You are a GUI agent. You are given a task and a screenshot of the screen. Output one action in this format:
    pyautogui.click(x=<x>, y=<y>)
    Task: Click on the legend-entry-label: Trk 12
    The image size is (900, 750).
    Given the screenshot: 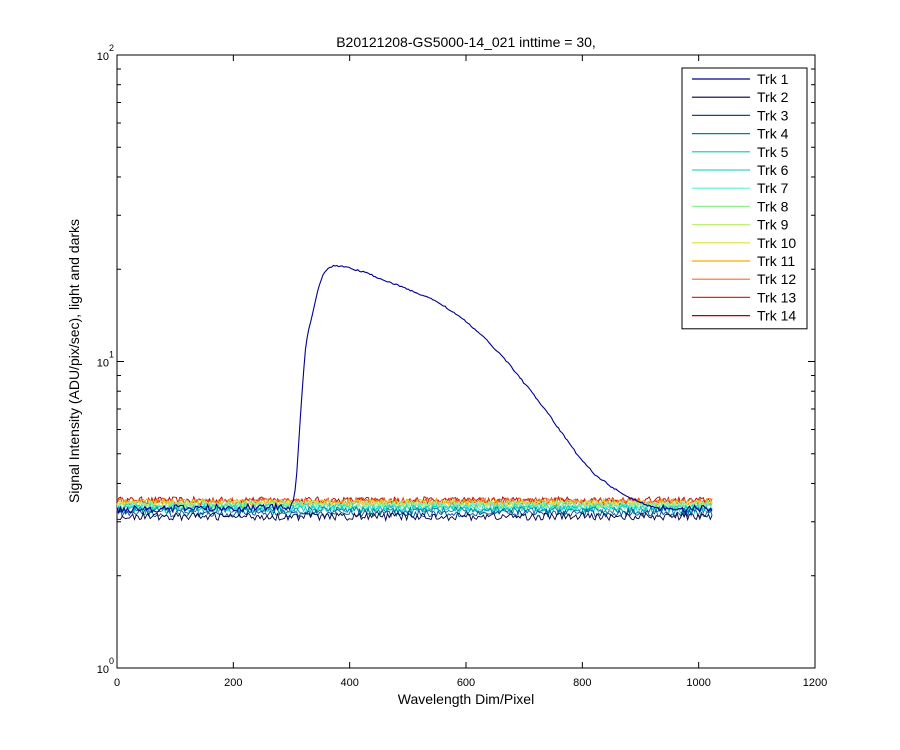 What is the action you would take?
    pyautogui.click(x=776, y=279)
    